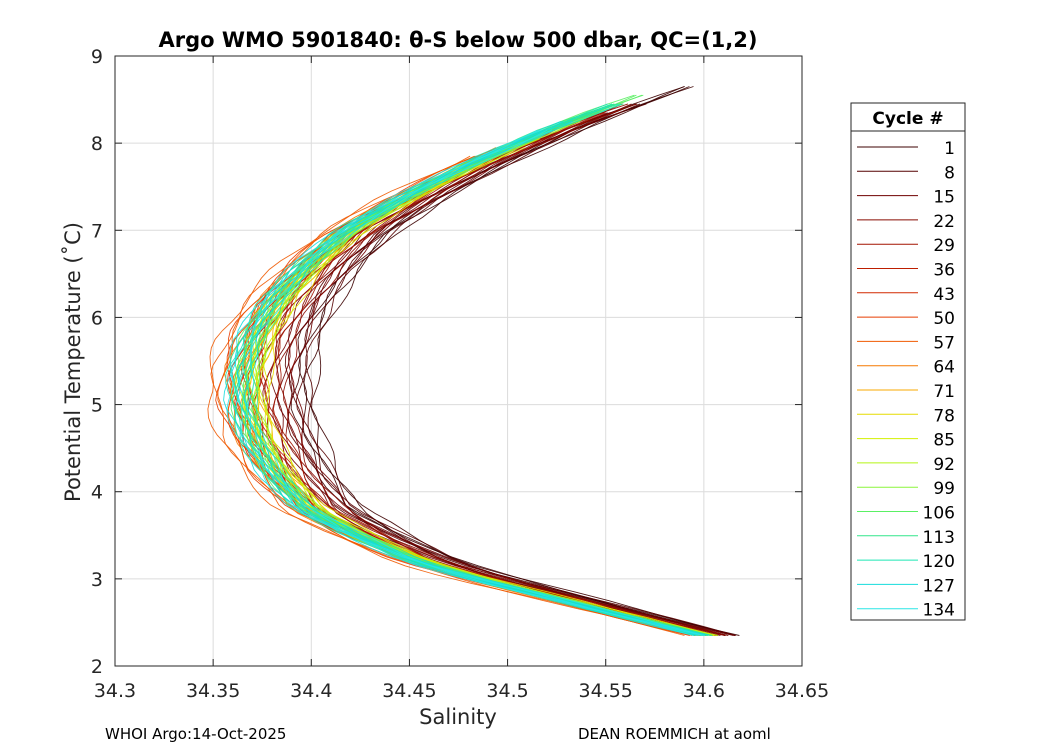  Describe the element at coordinates (949, 149) in the screenshot. I see `legend-label: 1` at that location.